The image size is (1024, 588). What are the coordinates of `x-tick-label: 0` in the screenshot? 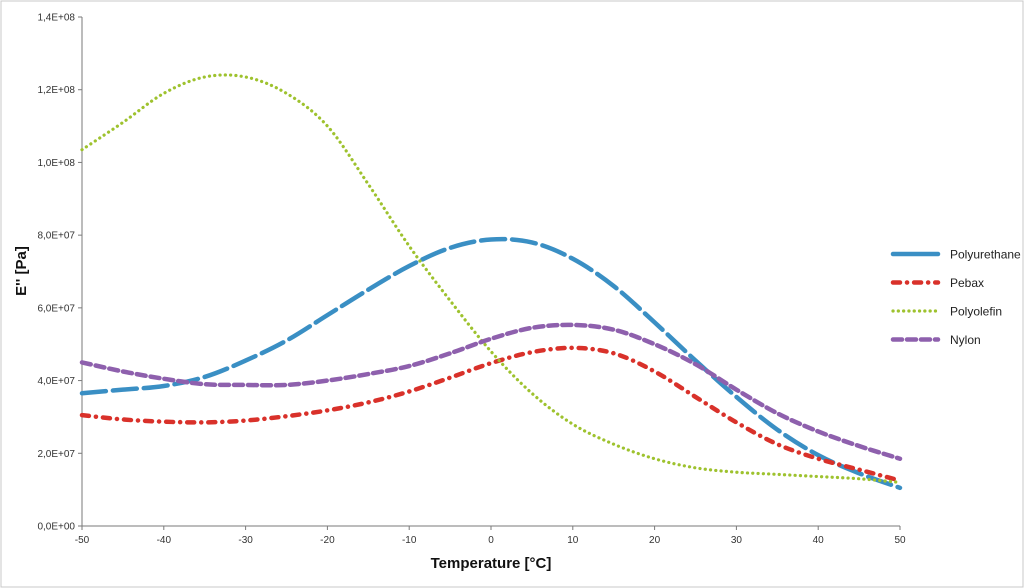 It's located at (491, 540).